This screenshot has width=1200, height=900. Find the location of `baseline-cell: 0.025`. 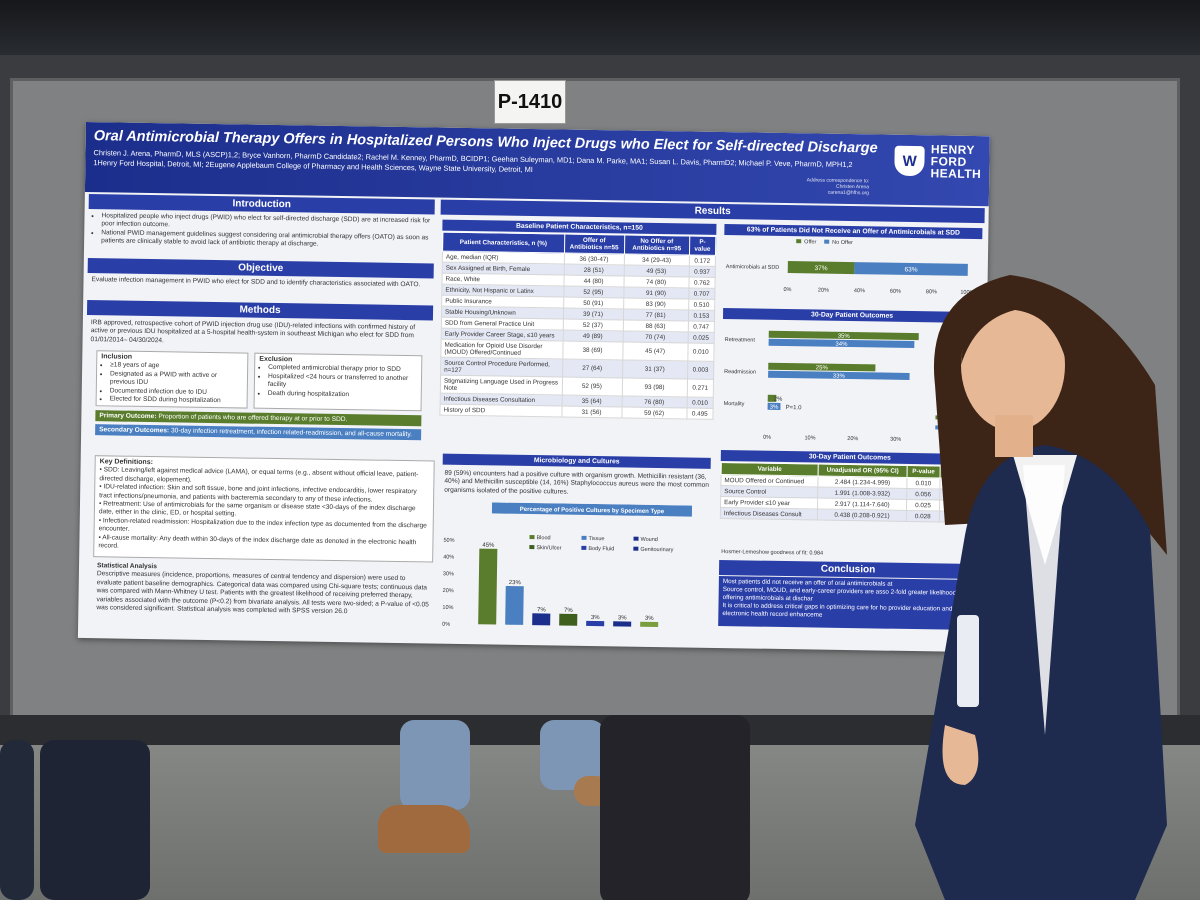

baseline-cell: 0.025 is located at coordinates (701, 337).